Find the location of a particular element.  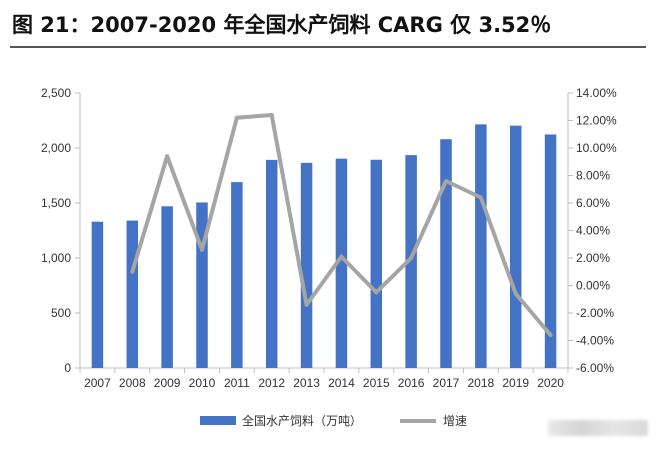

right-axis-tick-label: 14.00% is located at coordinates (596, 93).